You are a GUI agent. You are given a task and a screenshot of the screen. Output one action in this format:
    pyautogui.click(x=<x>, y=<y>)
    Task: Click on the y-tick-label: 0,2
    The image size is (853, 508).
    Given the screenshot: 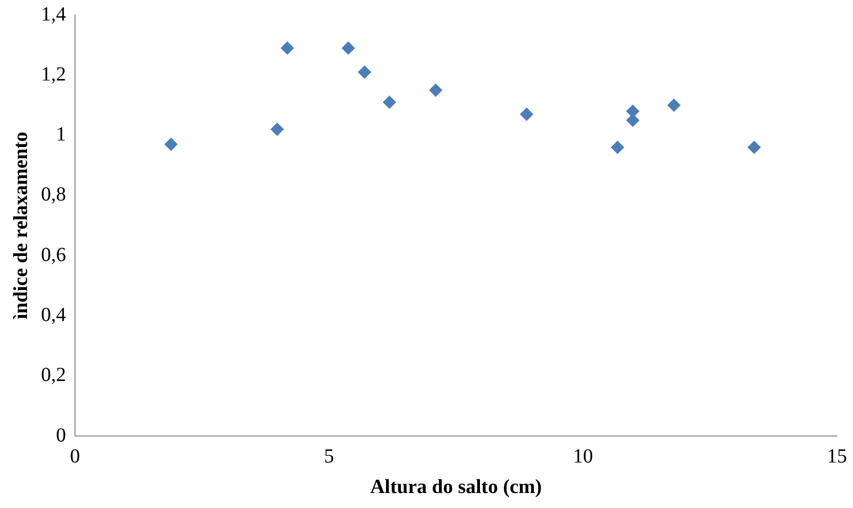 What is the action you would take?
    pyautogui.click(x=53, y=375)
    